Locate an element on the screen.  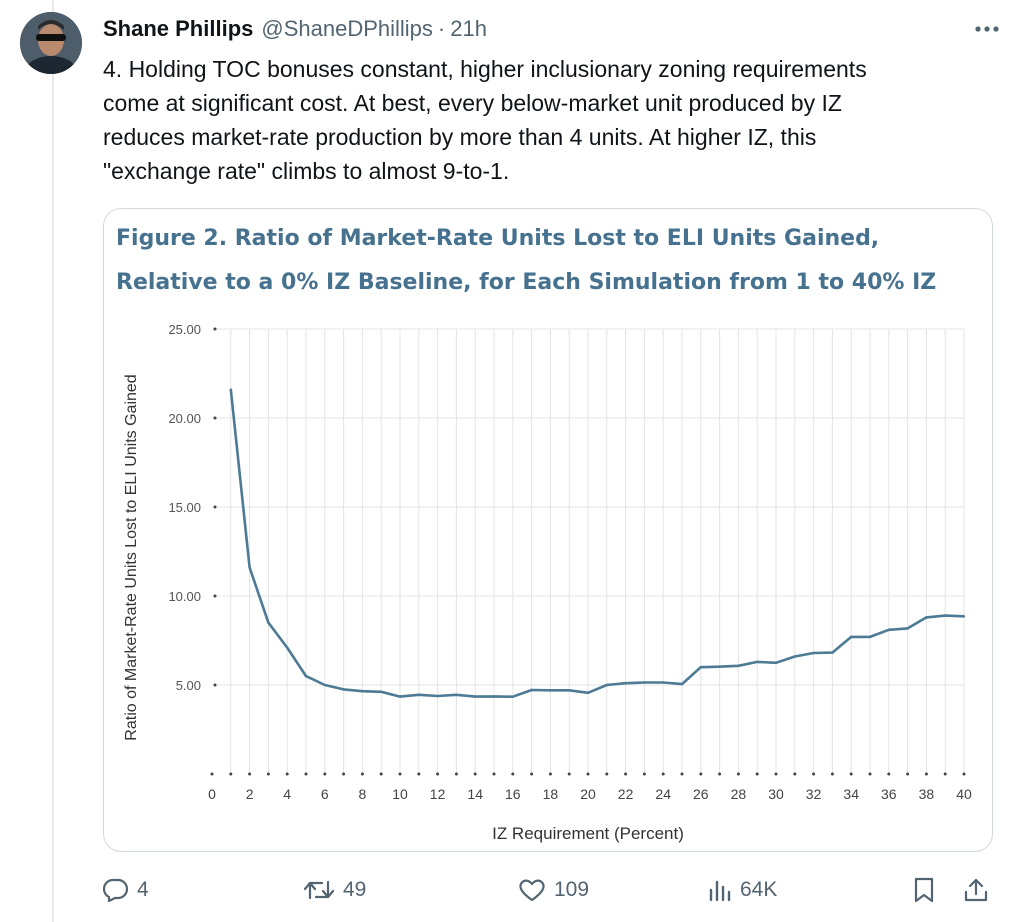
timestamp: 21h is located at coordinates (468, 28).